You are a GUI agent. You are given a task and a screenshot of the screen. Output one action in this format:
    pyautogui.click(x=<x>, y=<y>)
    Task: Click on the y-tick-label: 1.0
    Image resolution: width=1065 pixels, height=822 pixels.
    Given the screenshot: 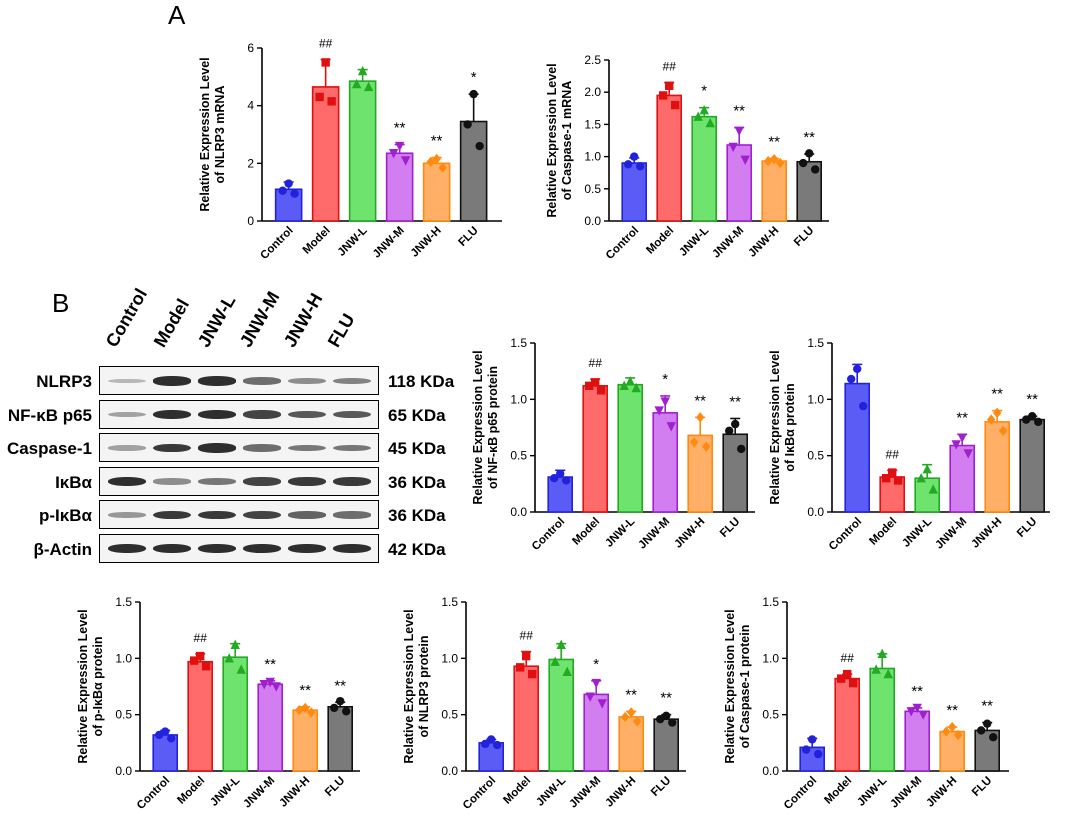 What is the action you would take?
    pyautogui.click(x=449, y=658)
    